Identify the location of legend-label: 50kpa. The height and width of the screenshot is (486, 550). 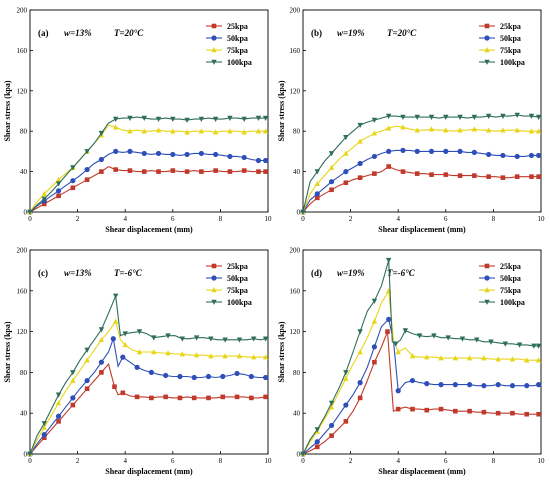
(510, 38).